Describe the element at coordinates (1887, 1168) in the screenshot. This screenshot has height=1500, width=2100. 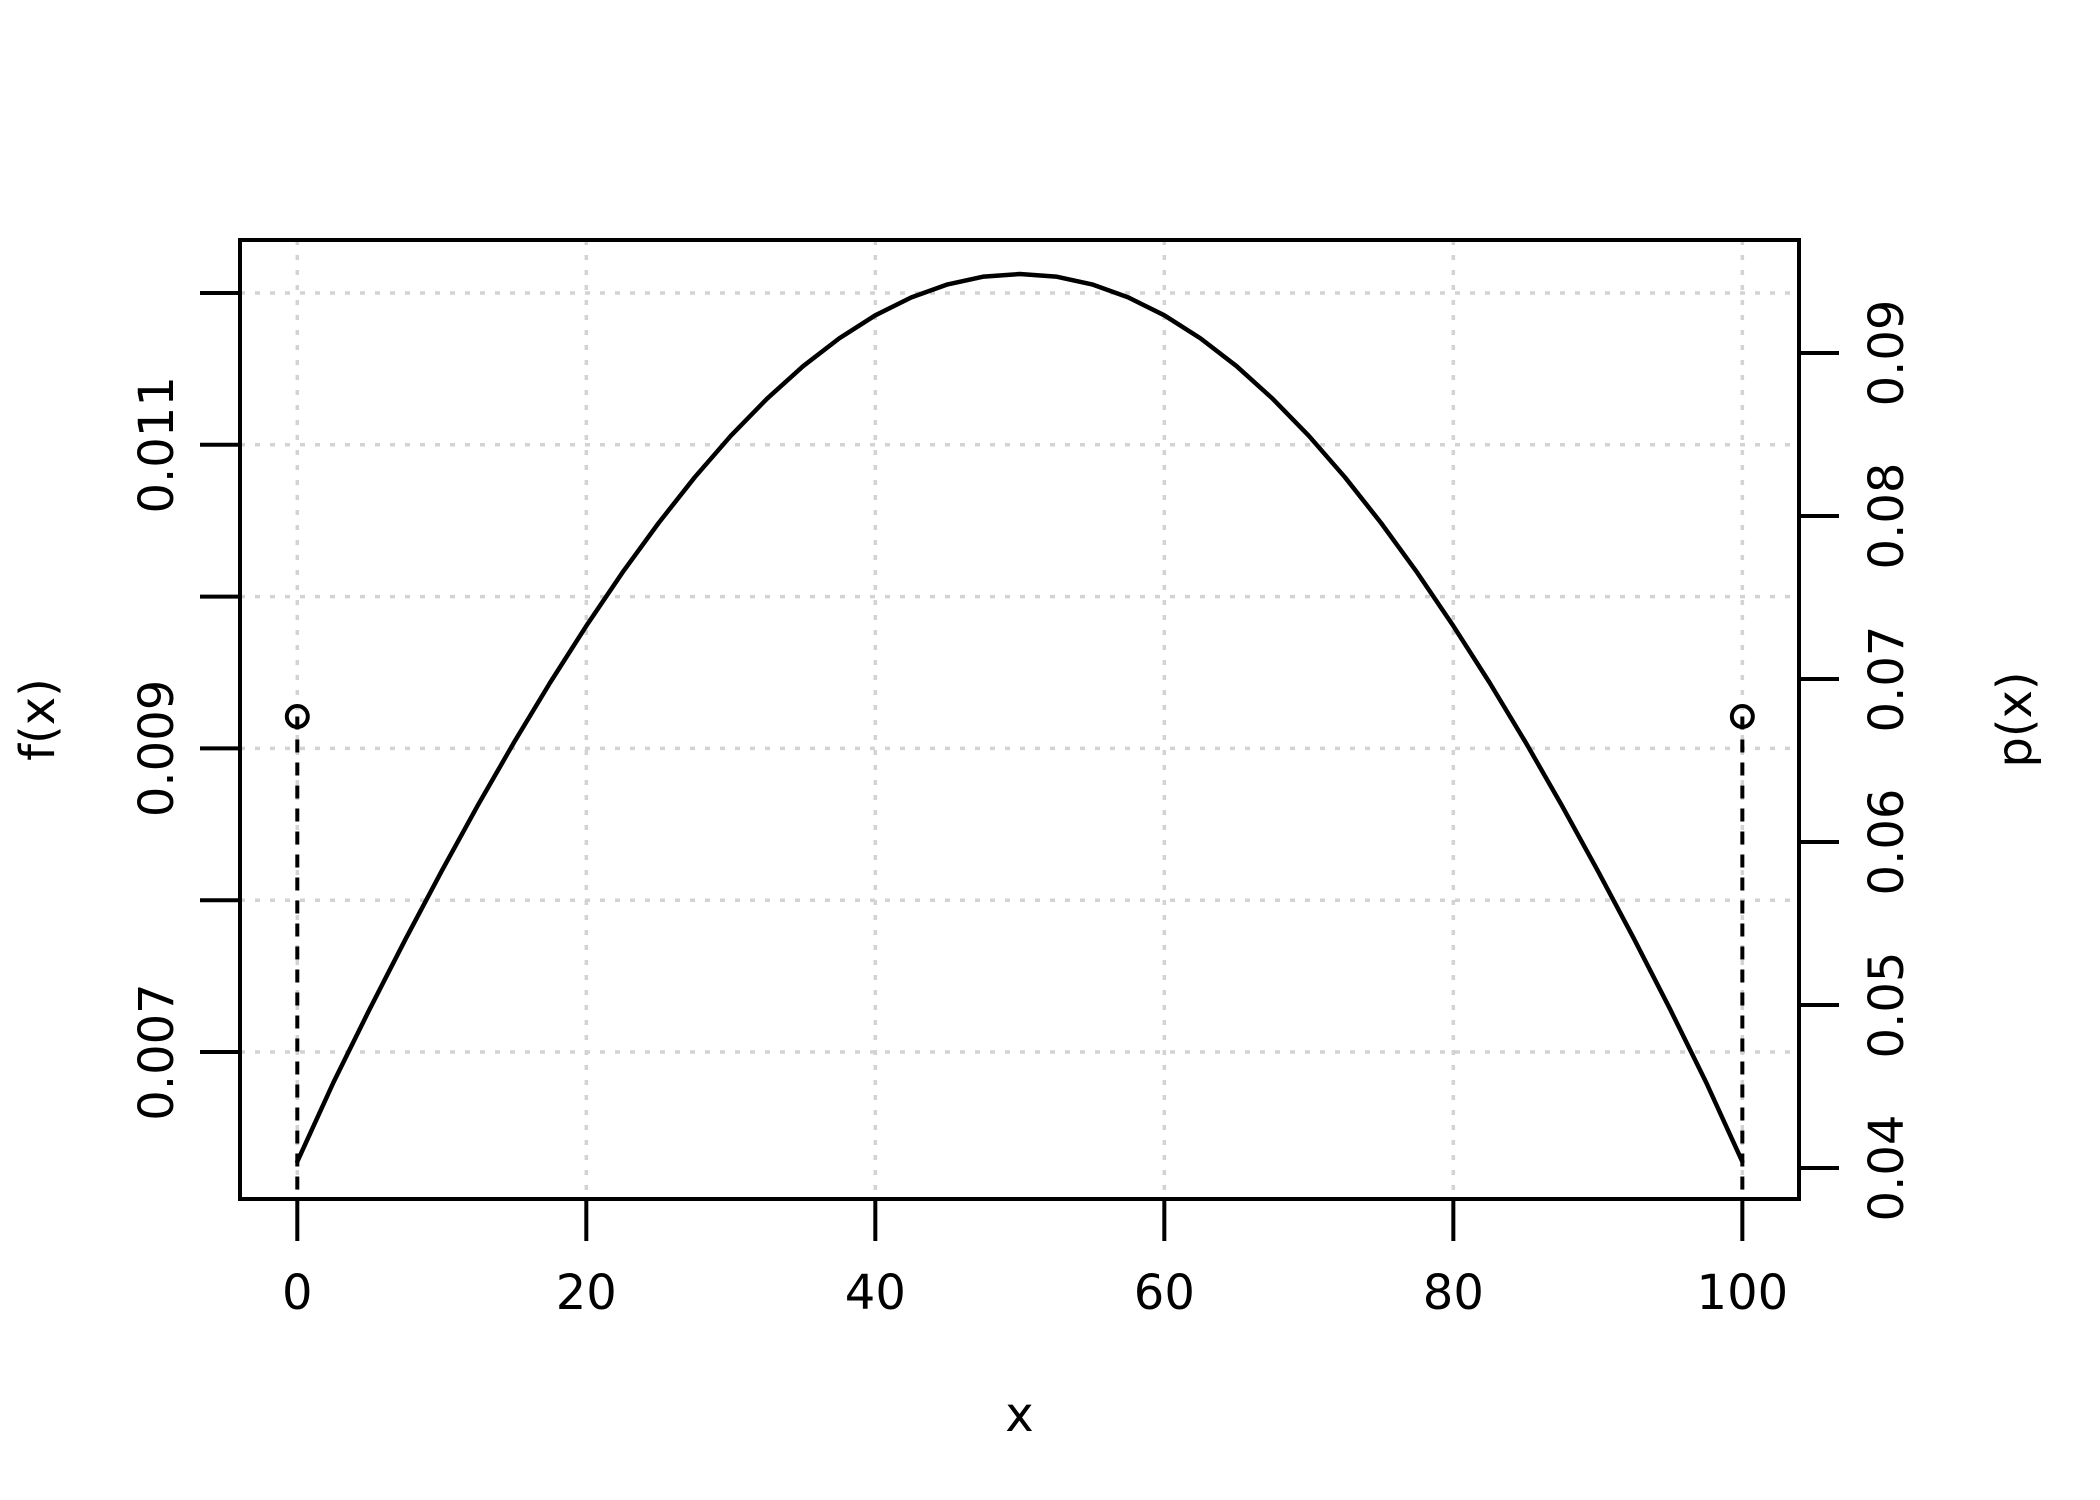
I see `y-right-tick-label: 0.04` at that location.